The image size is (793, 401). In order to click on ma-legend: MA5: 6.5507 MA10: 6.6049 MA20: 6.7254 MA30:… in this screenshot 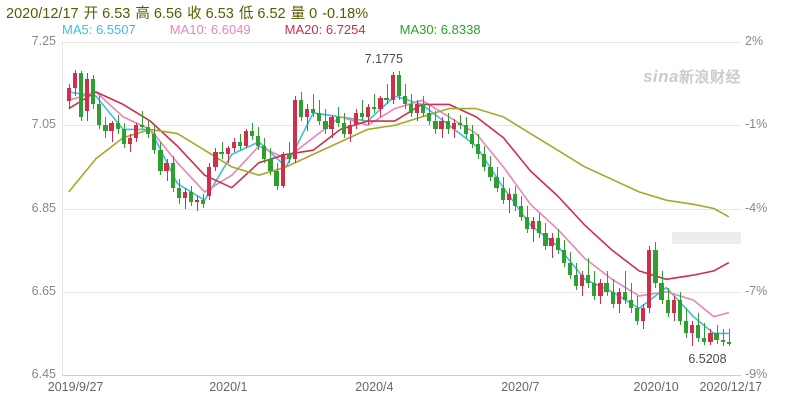, I will do `click(288, 29)`.